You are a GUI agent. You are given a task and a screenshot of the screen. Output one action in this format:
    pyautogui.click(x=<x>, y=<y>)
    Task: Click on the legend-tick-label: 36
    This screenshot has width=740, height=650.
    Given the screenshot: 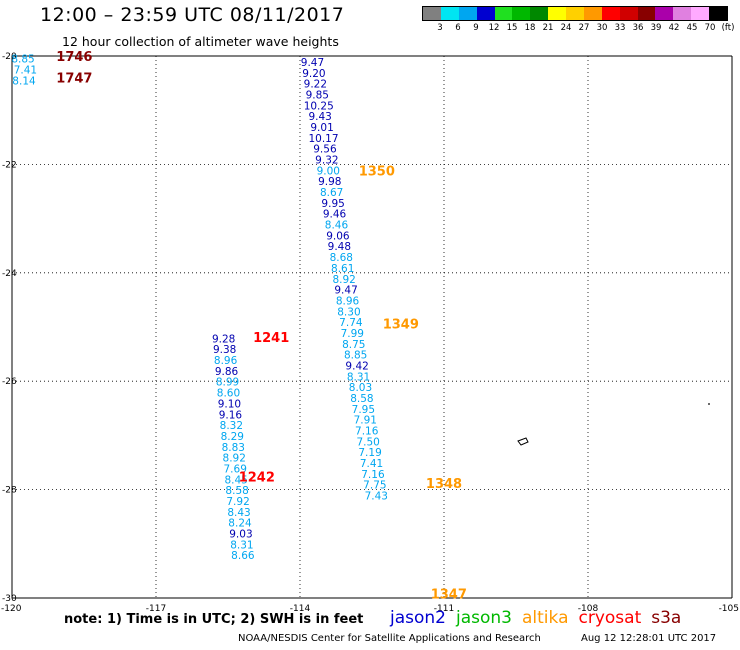 What is the action you would take?
    pyautogui.click(x=638, y=28)
    